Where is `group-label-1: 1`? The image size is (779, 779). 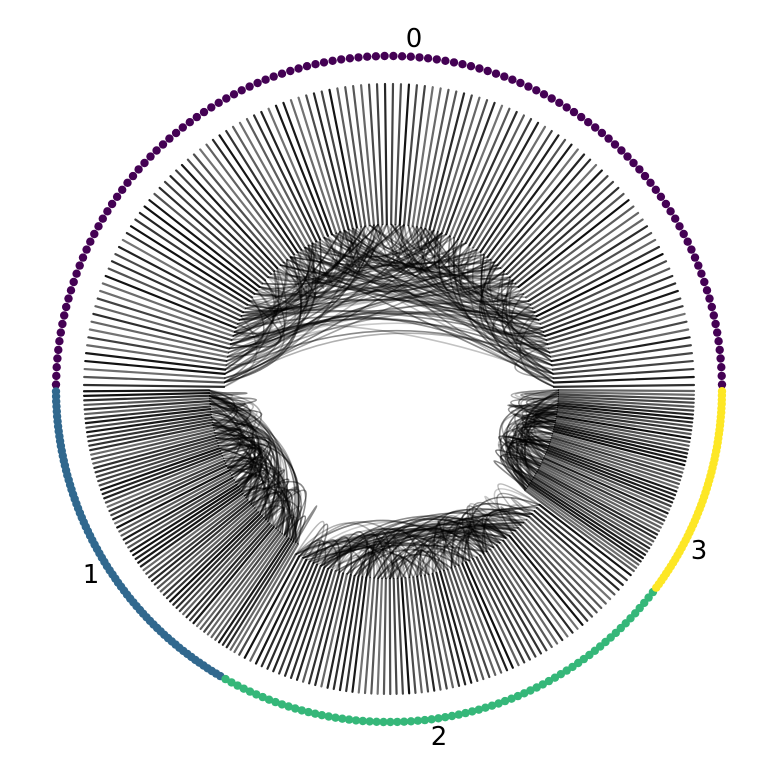
group-label-1: 1 is located at coordinates (91, 575).